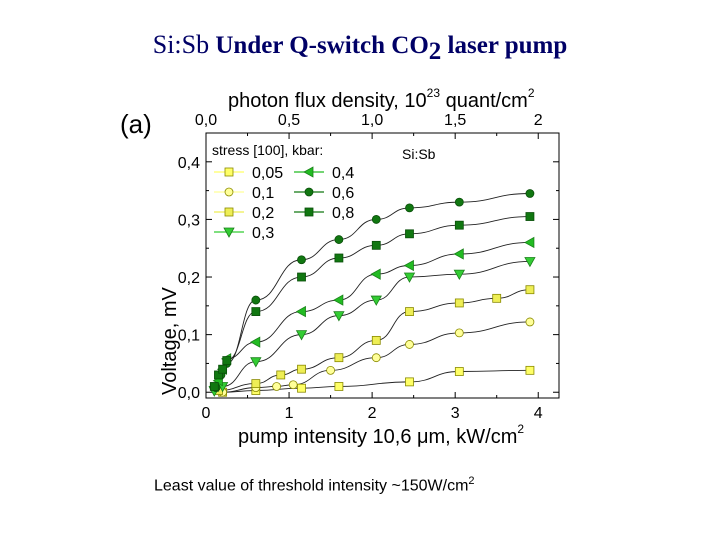 Image resolution: width=720 pixels, height=540 pixels. What do you see at coordinates (263, 193) in the screenshot?
I see `legend-label-0-1: 0,1` at bounding box center [263, 193].